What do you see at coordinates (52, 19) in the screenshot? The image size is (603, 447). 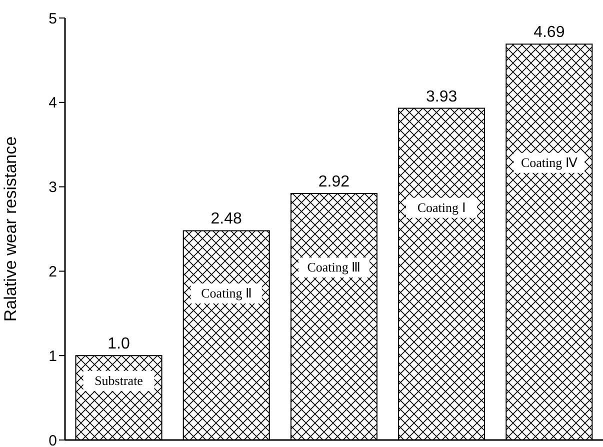 I see `y-tick-label: 5` at bounding box center [52, 19].